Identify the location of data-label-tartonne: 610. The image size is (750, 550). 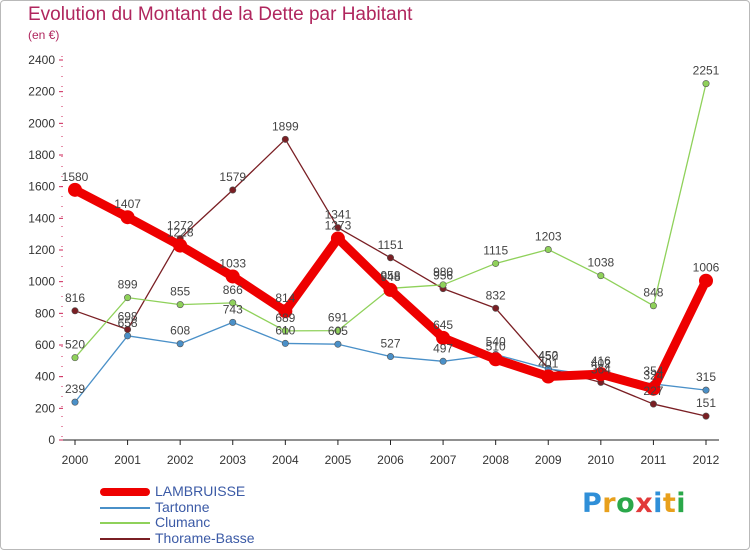
(285, 330).